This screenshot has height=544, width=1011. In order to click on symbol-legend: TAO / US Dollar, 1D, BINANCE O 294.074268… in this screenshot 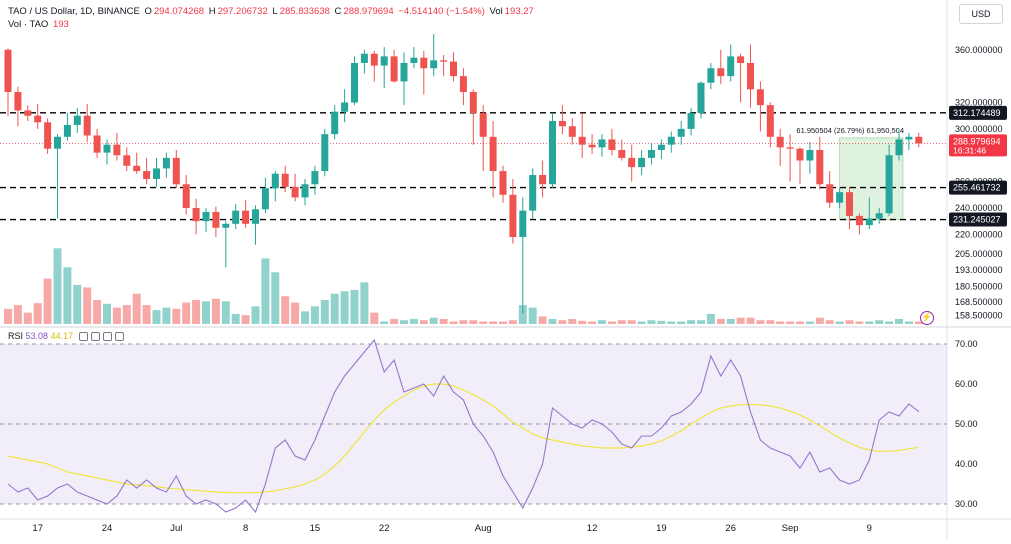, I will do `click(272, 11)`.